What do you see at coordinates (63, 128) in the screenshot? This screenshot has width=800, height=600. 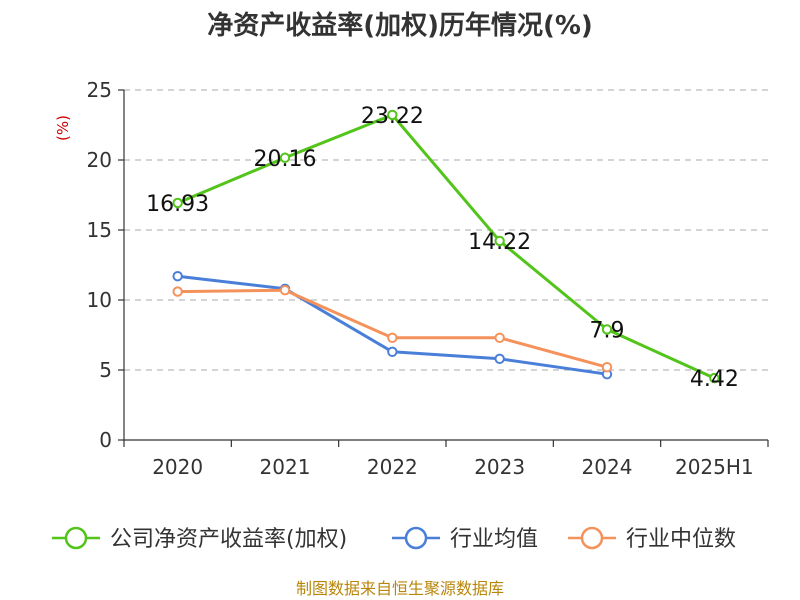 I see `y-axis-unit-label: (%)` at bounding box center [63, 128].